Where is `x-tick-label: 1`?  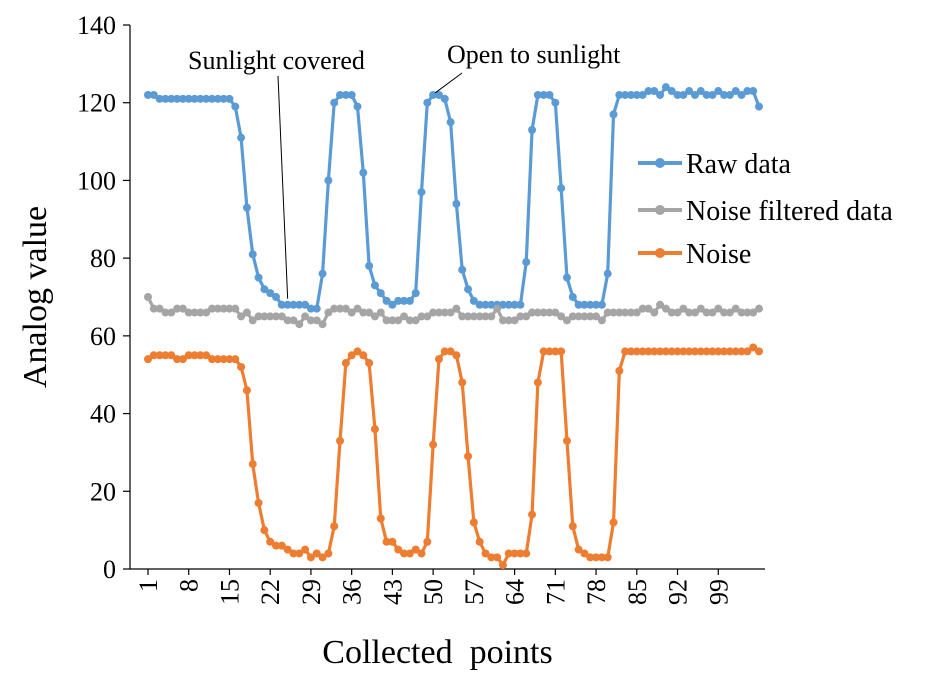
x-tick-label: 1 is located at coordinates (148, 585).